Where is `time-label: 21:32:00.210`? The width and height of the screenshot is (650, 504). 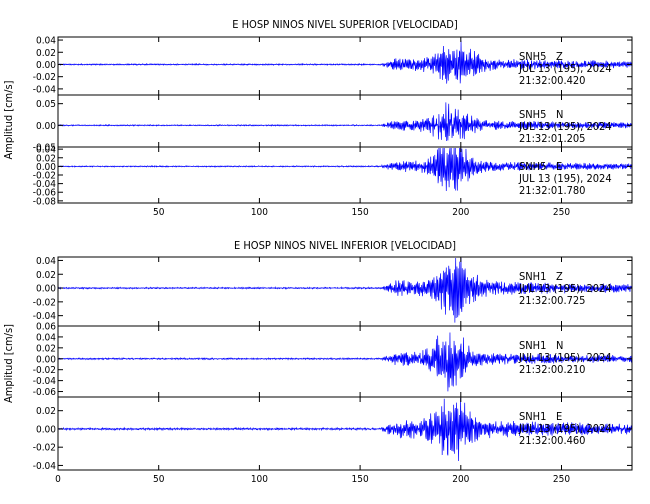
time-label: 21:32:00.210 is located at coordinates (552, 369).